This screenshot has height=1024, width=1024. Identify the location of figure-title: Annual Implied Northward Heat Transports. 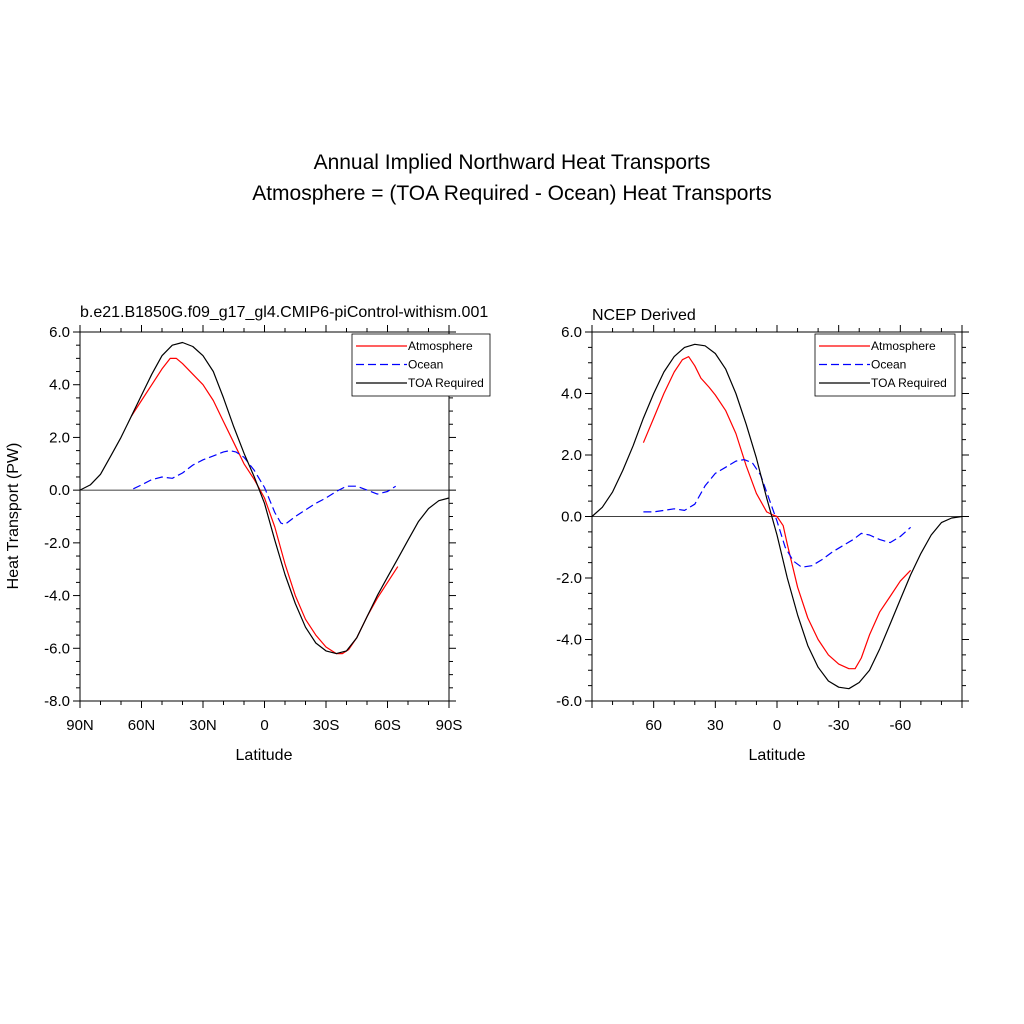
(512, 162).